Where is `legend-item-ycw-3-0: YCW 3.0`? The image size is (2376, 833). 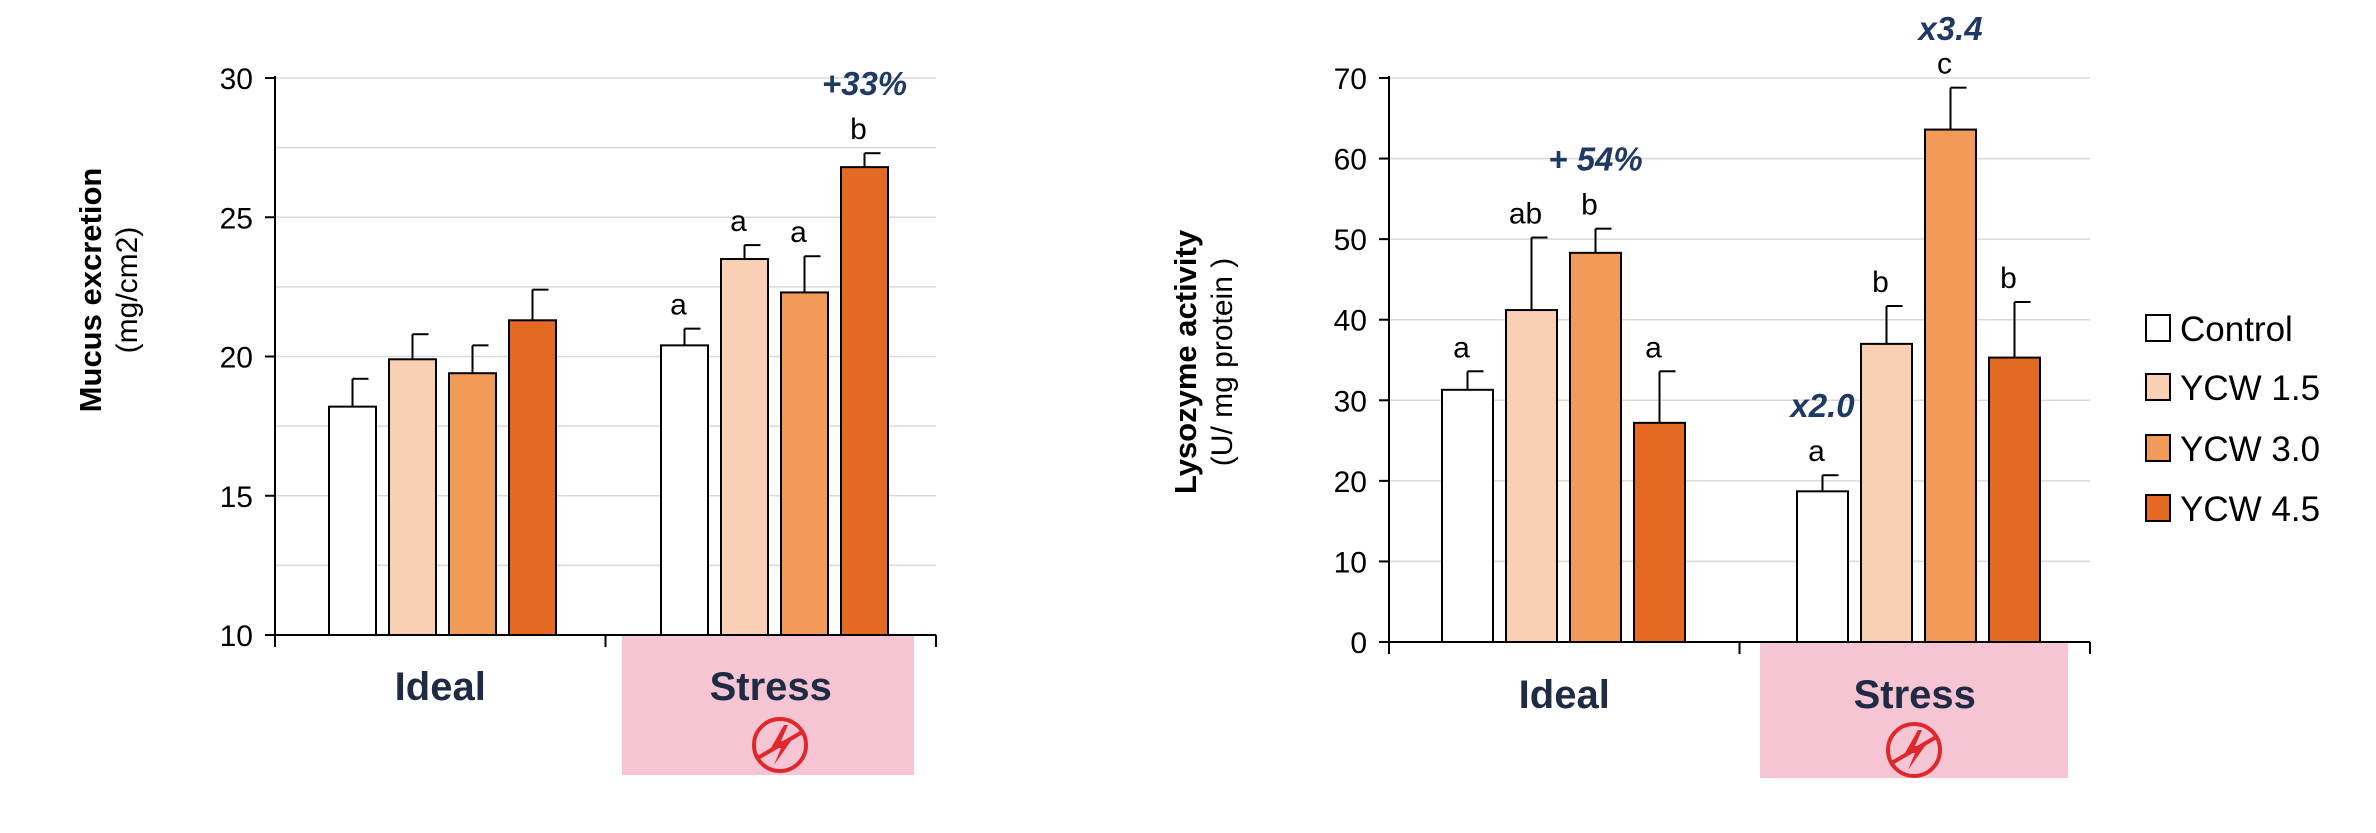 legend-item-ycw-3-0: YCW 3.0 is located at coordinates (2232, 449).